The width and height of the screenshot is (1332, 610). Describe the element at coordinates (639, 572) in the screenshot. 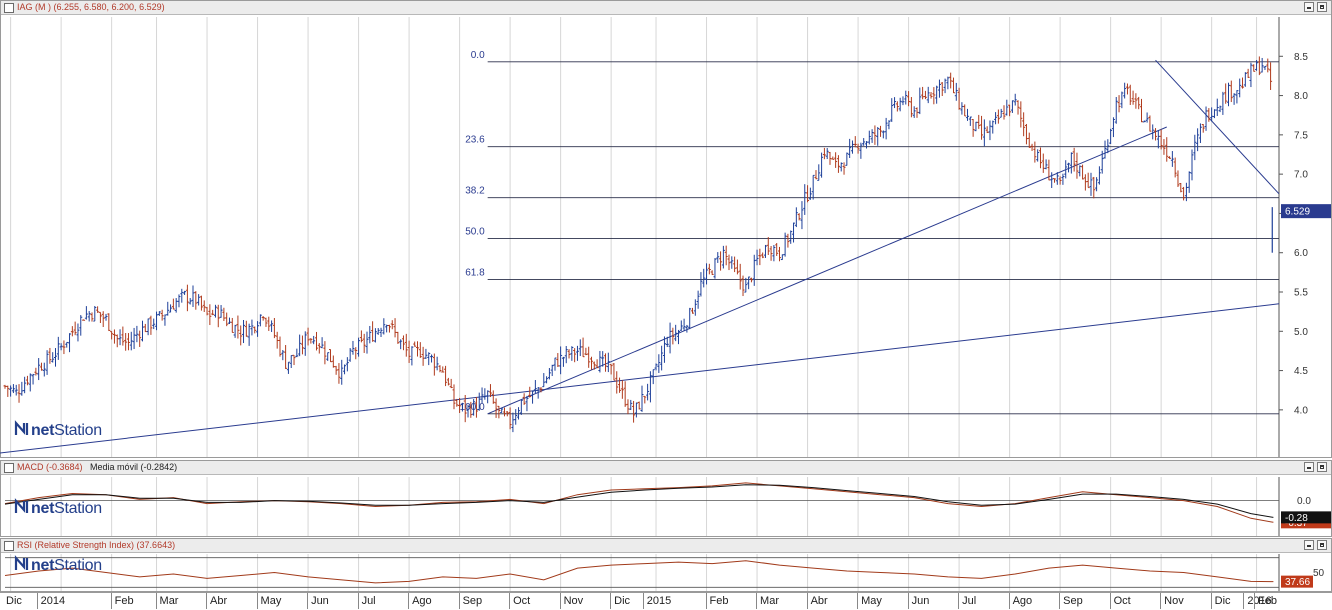

I see `rsi-series-line` at that location.